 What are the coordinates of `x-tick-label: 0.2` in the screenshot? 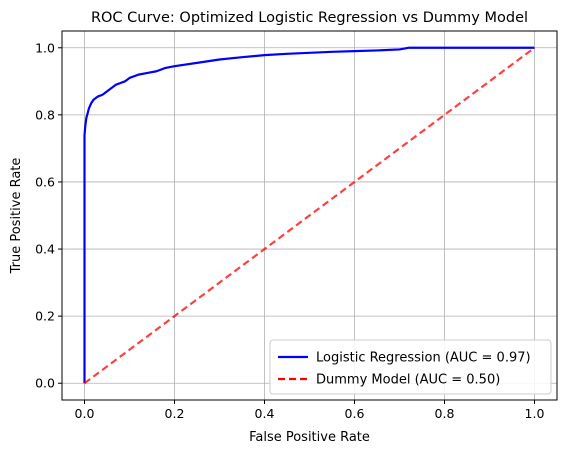 It's located at (175, 413).